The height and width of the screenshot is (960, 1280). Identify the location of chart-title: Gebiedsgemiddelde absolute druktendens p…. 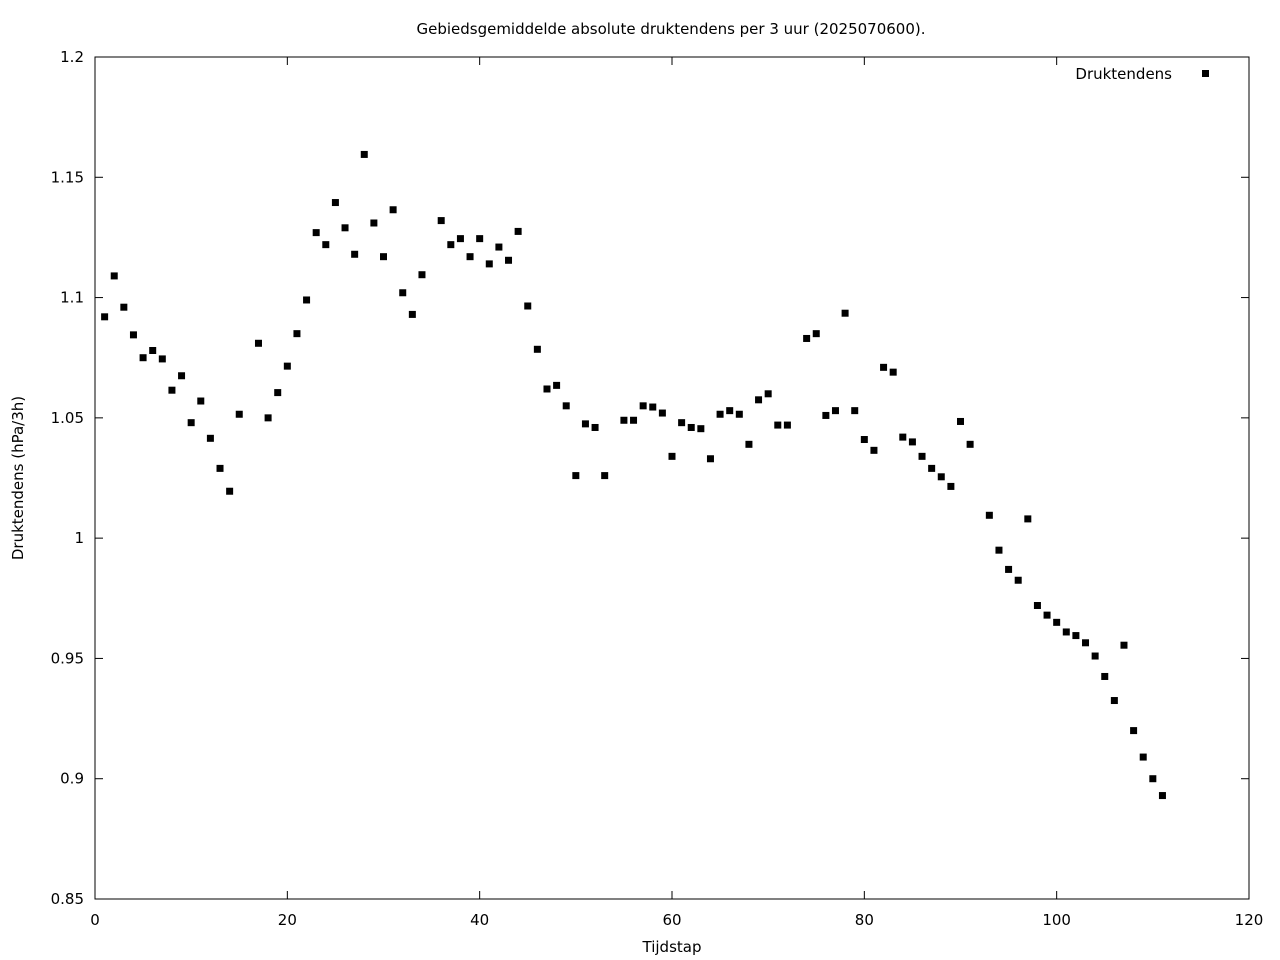
(670, 29).